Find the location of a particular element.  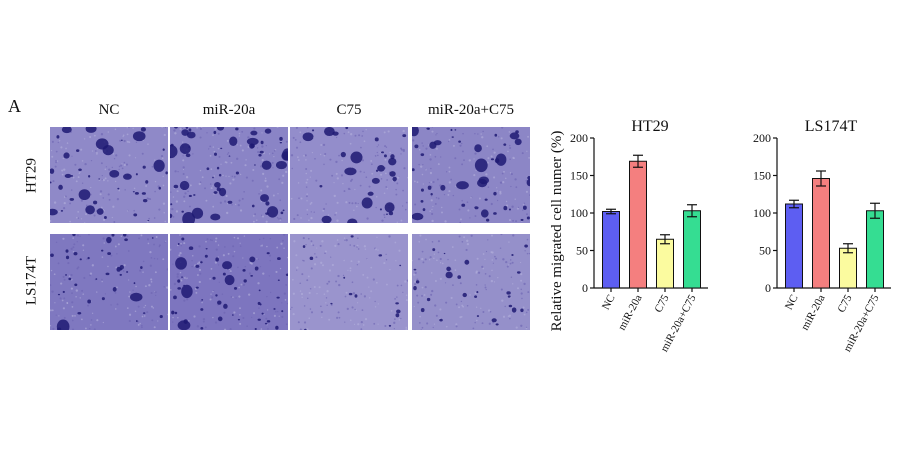

micrograph-ht29-mir20a-c75 is located at coordinates (471, 175).